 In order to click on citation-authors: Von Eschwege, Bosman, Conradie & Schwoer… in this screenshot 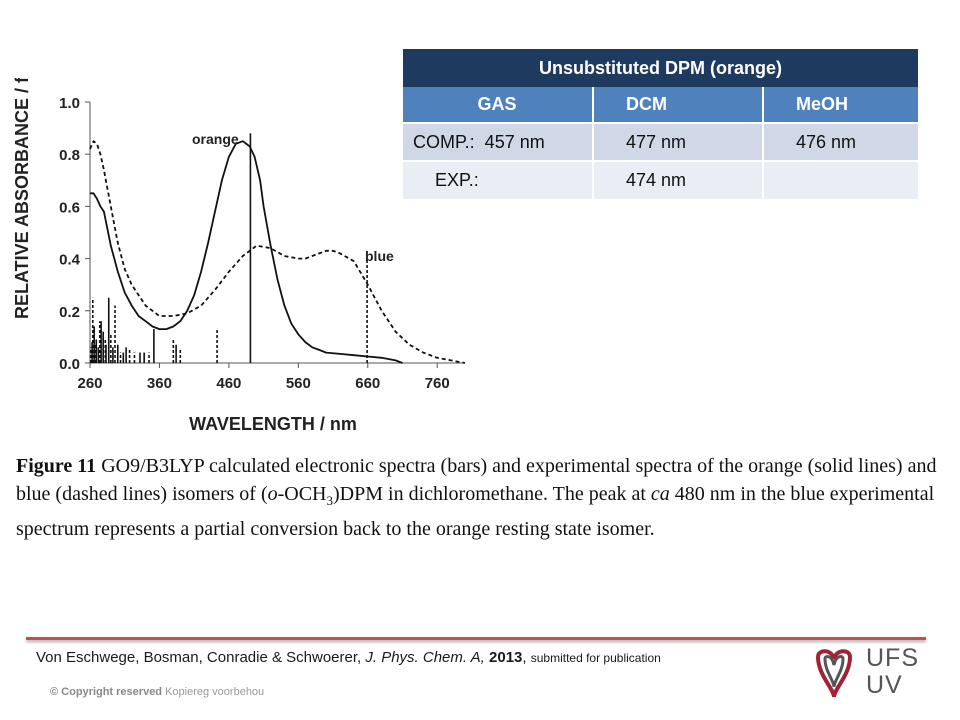, I will do `click(199, 657)`.